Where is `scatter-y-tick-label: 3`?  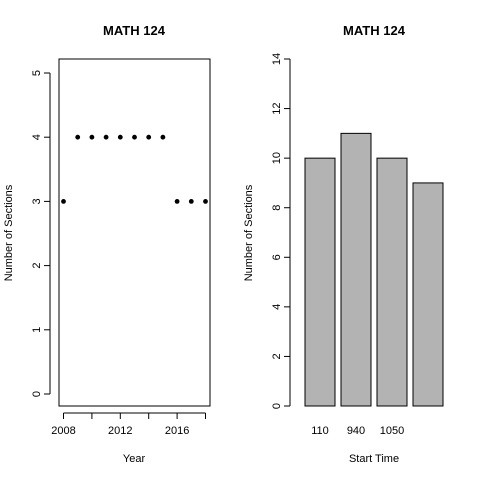
scatter-y-tick-label: 3 is located at coordinates (37, 201).